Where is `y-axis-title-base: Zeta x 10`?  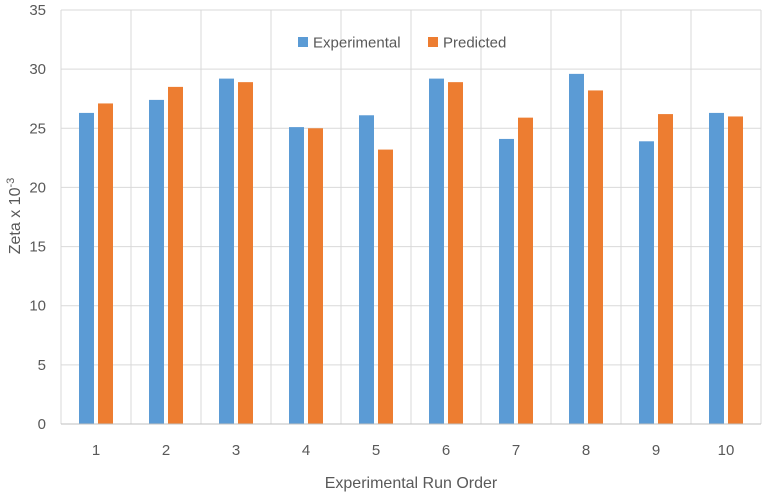
y-axis-title-base: Zeta x 10 is located at coordinates (15, 220).